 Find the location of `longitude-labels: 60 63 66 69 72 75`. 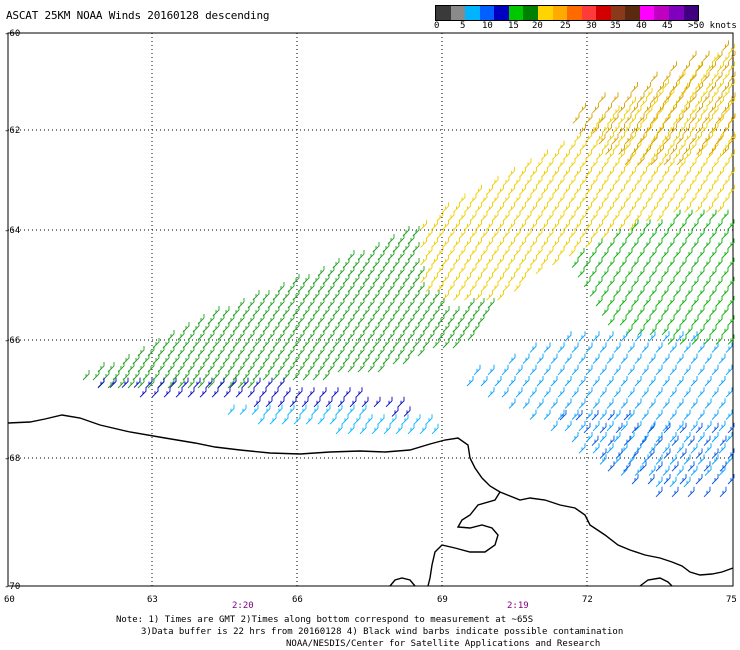

longitude-labels: 60 63 66 69 72 75 is located at coordinates (370, 600).